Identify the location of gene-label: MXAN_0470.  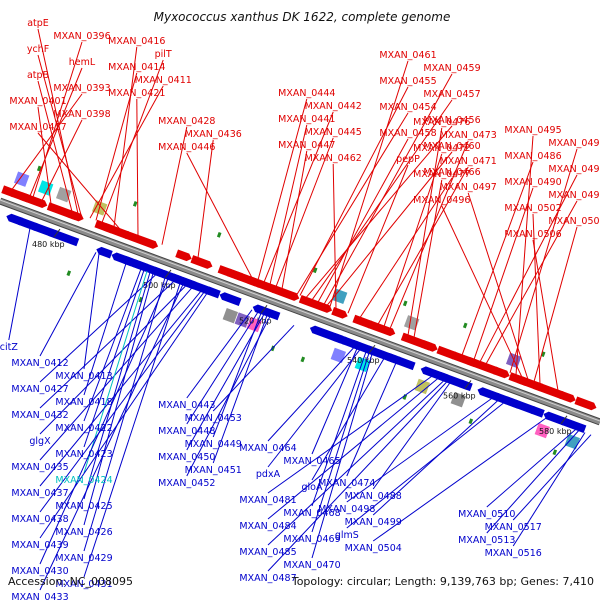
(311, 565).